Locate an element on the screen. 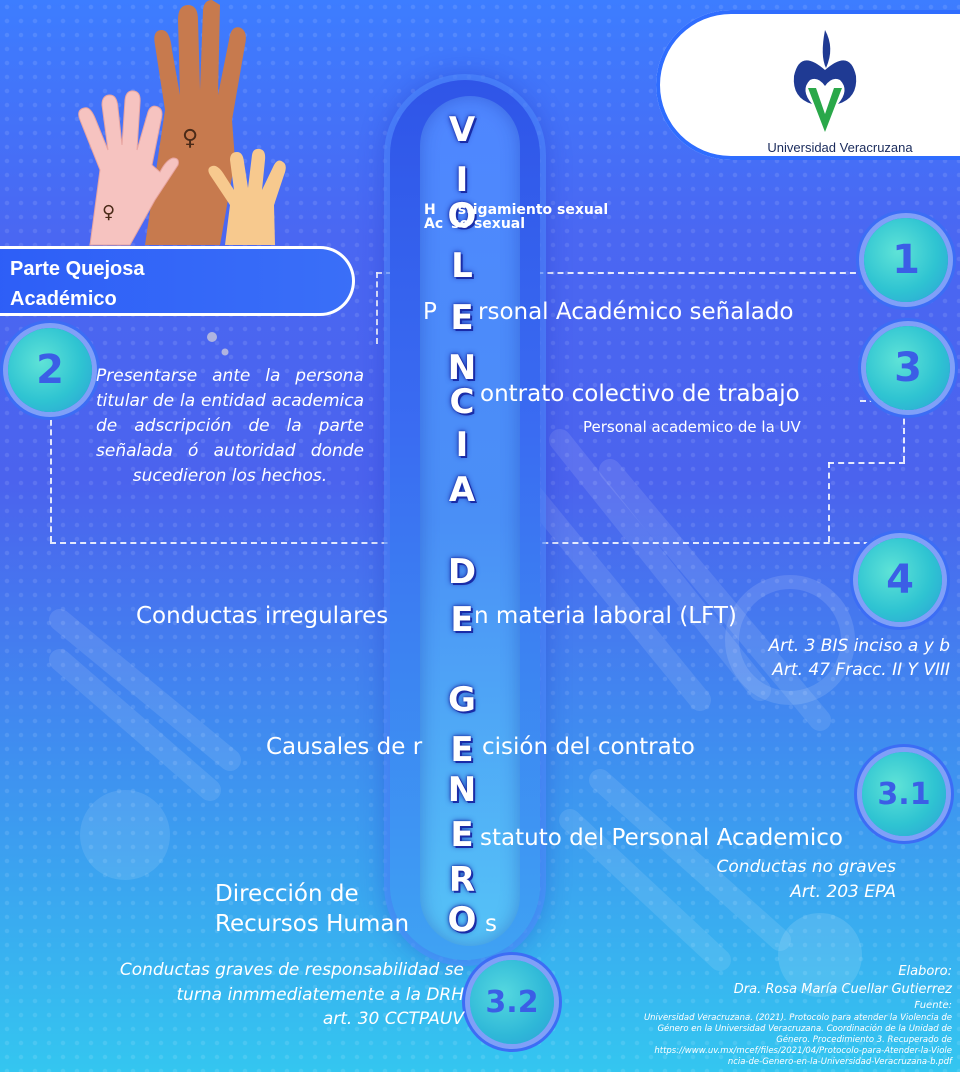  acoso-b: so sexual is located at coordinates (488, 224).